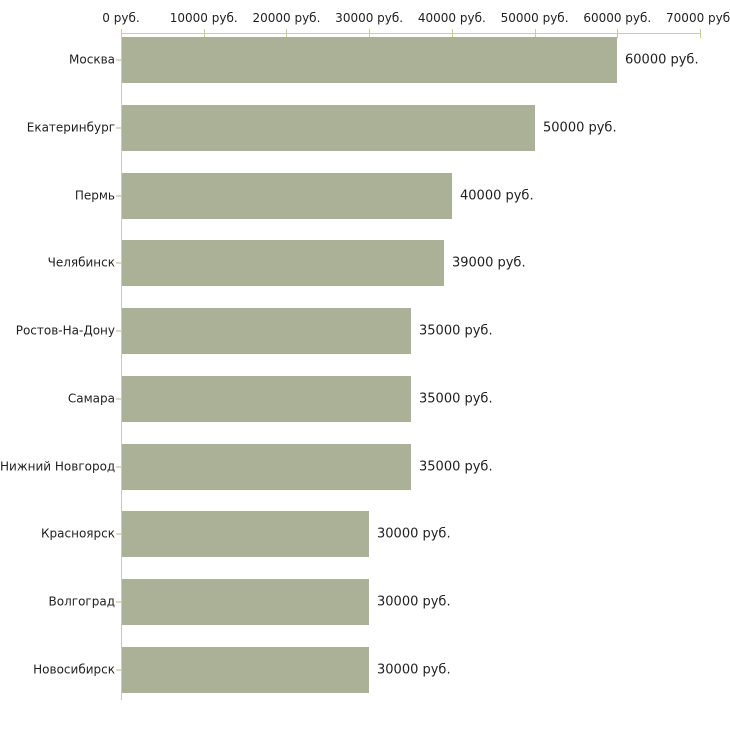 The width and height of the screenshot is (730, 730). I want to click on category-label: Челябинск, so click(81, 262).